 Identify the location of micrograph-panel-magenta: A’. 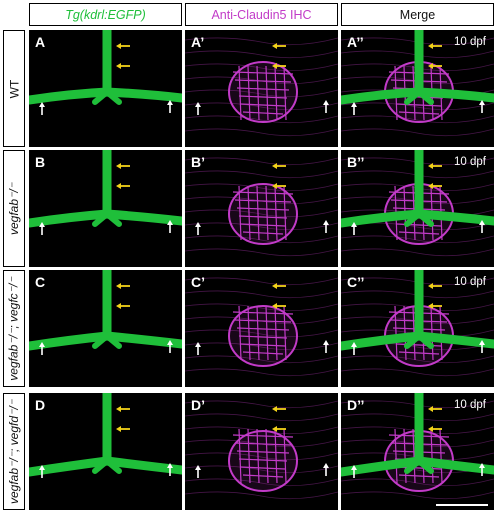
(261, 88).